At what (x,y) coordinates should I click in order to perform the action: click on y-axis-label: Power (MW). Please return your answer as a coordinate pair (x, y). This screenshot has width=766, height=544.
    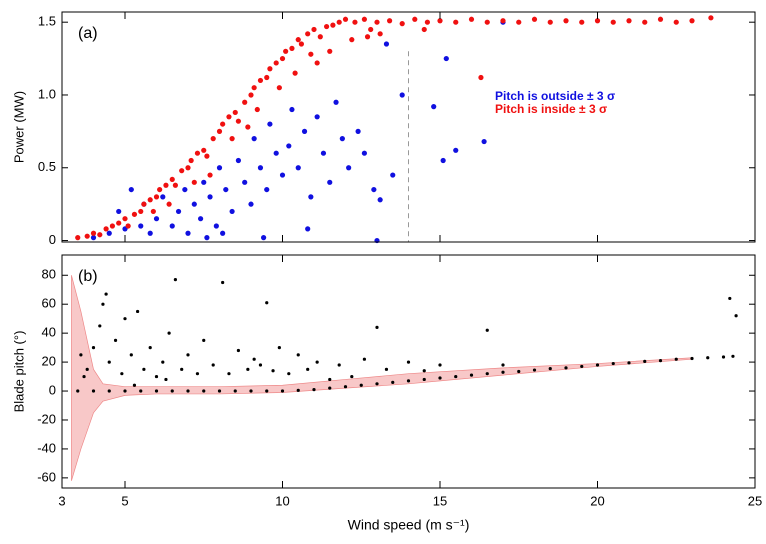
    Looking at the image, I should click on (18, 127).